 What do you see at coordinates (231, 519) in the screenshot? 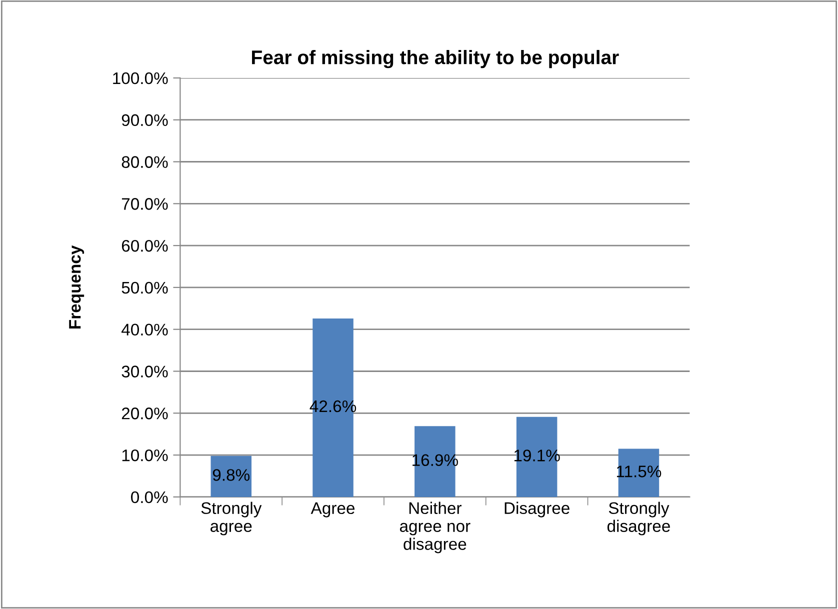
I see `x-tick-label: Strongly agree` at bounding box center [231, 519].